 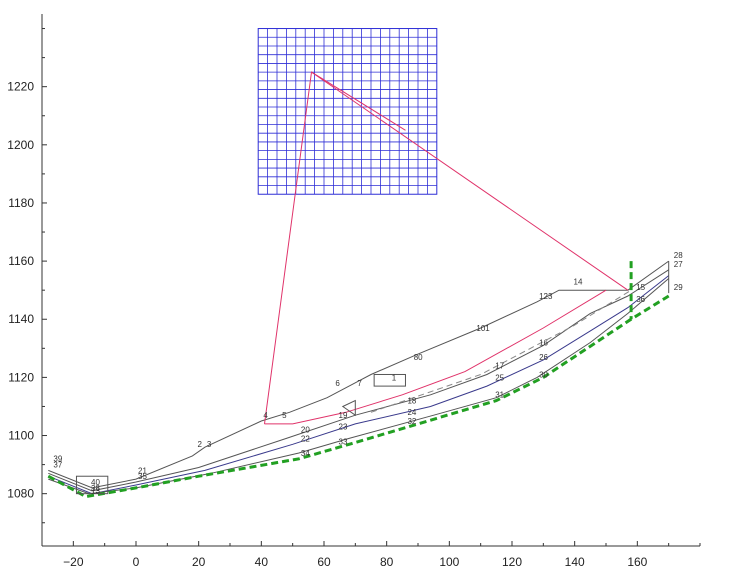 I want to click on point-label: 14, so click(x=578, y=281).